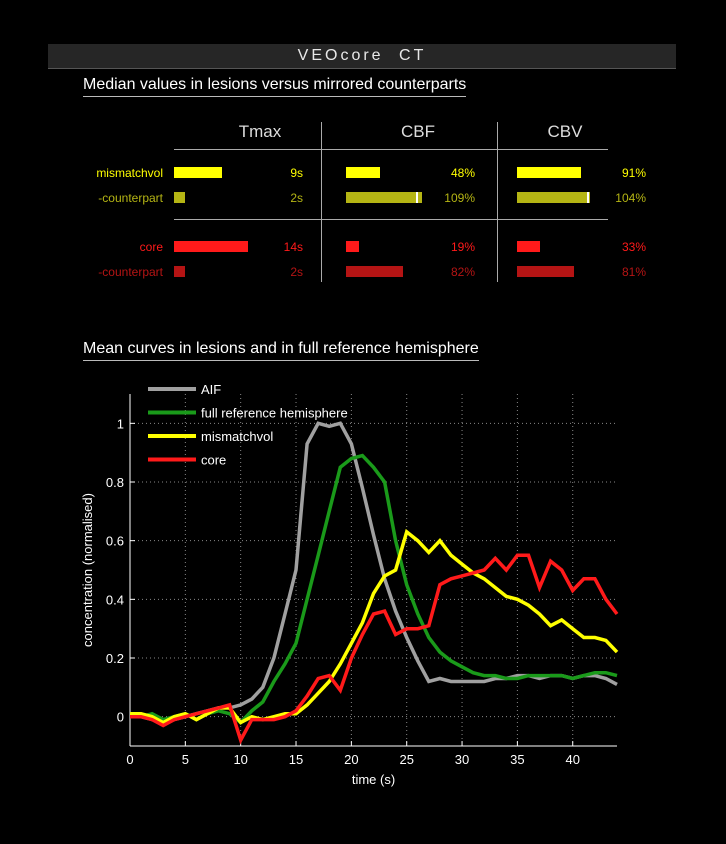  What do you see at coordinates (115, 541) in the screenshot?
I see `y-tick-label: 0.6` at bounding box center [115, 541].